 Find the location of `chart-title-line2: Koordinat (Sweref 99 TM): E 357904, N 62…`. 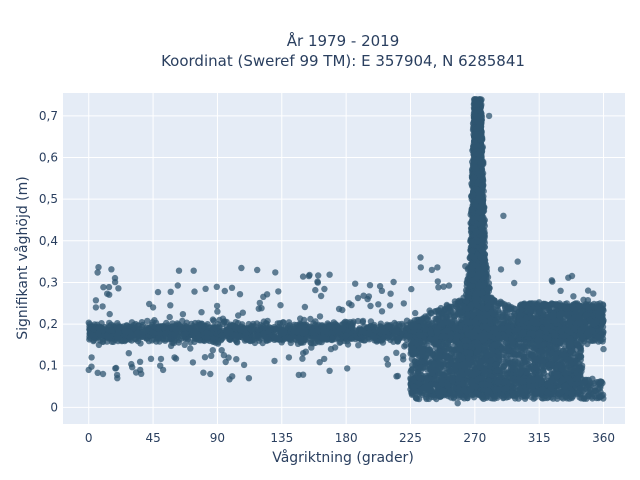

chart-title-line2: Koordinat (Sweref 99 TM): E 357904, N 62… is located at coordinates (343, 61).